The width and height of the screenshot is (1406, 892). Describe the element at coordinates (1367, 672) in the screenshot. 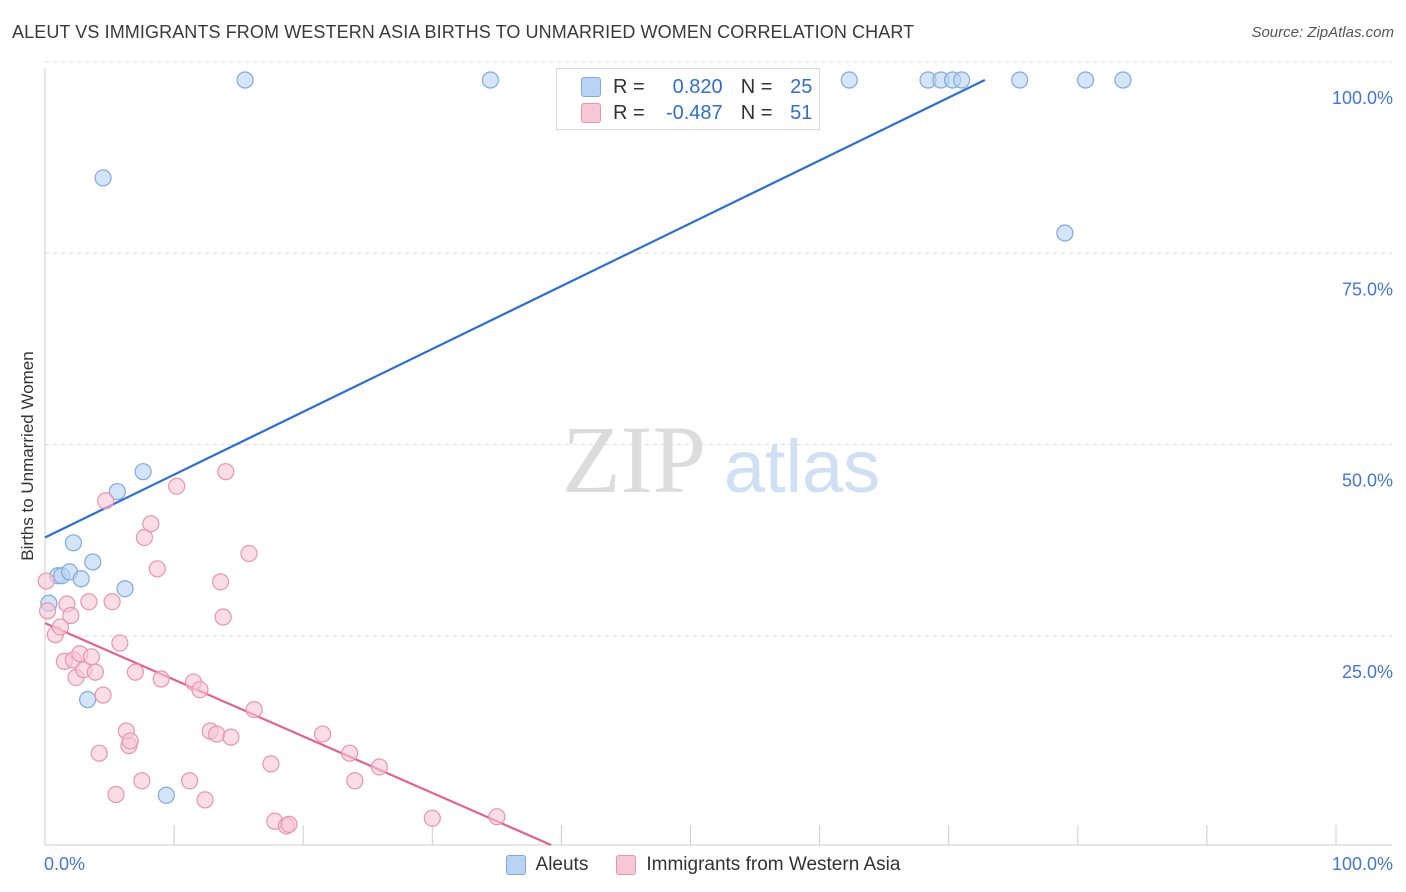

I see `y-tick-label: 25.0%` at that location.